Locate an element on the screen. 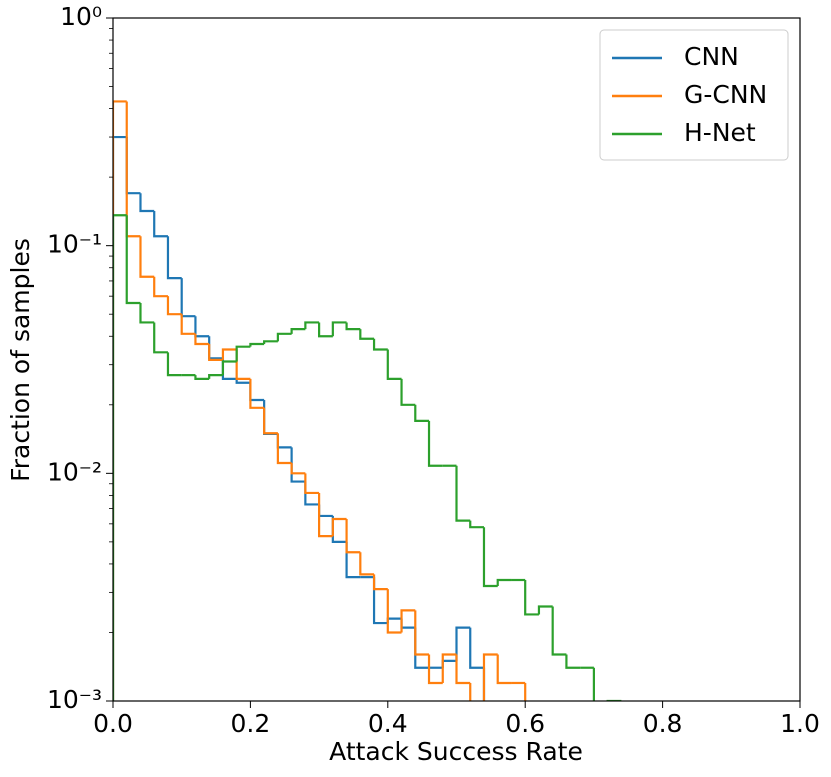 The width and height of the screenshot is (831, 777). y-axis-label: Fraction of samples is located at coordinates (20, 360).